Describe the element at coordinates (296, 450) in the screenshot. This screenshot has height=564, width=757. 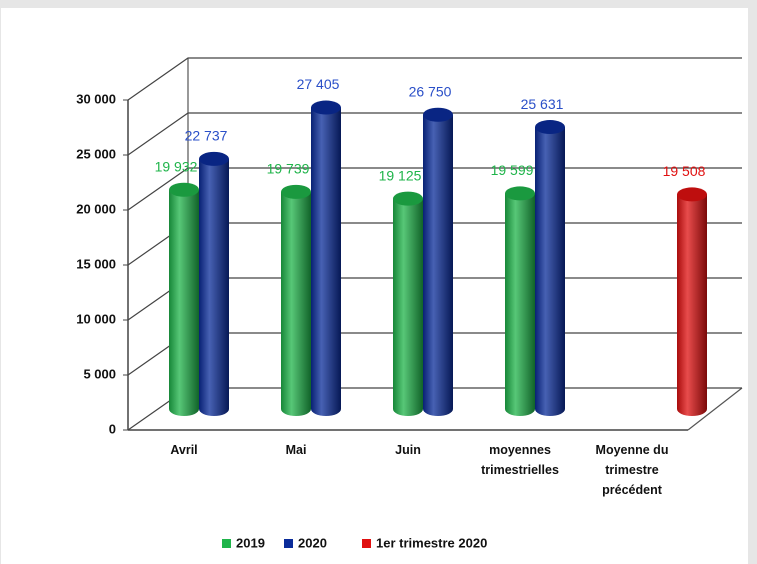
I see `x-tick-label: Mai` at that location.